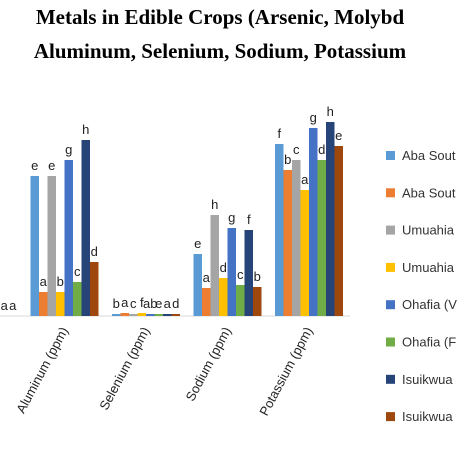 This screenshot has width=474, height=474. What do you see at coordinates (285, 371) in the screenshot?
I see `x-tick-label: Potassium (ppm)` at bounding box center [285, 371].